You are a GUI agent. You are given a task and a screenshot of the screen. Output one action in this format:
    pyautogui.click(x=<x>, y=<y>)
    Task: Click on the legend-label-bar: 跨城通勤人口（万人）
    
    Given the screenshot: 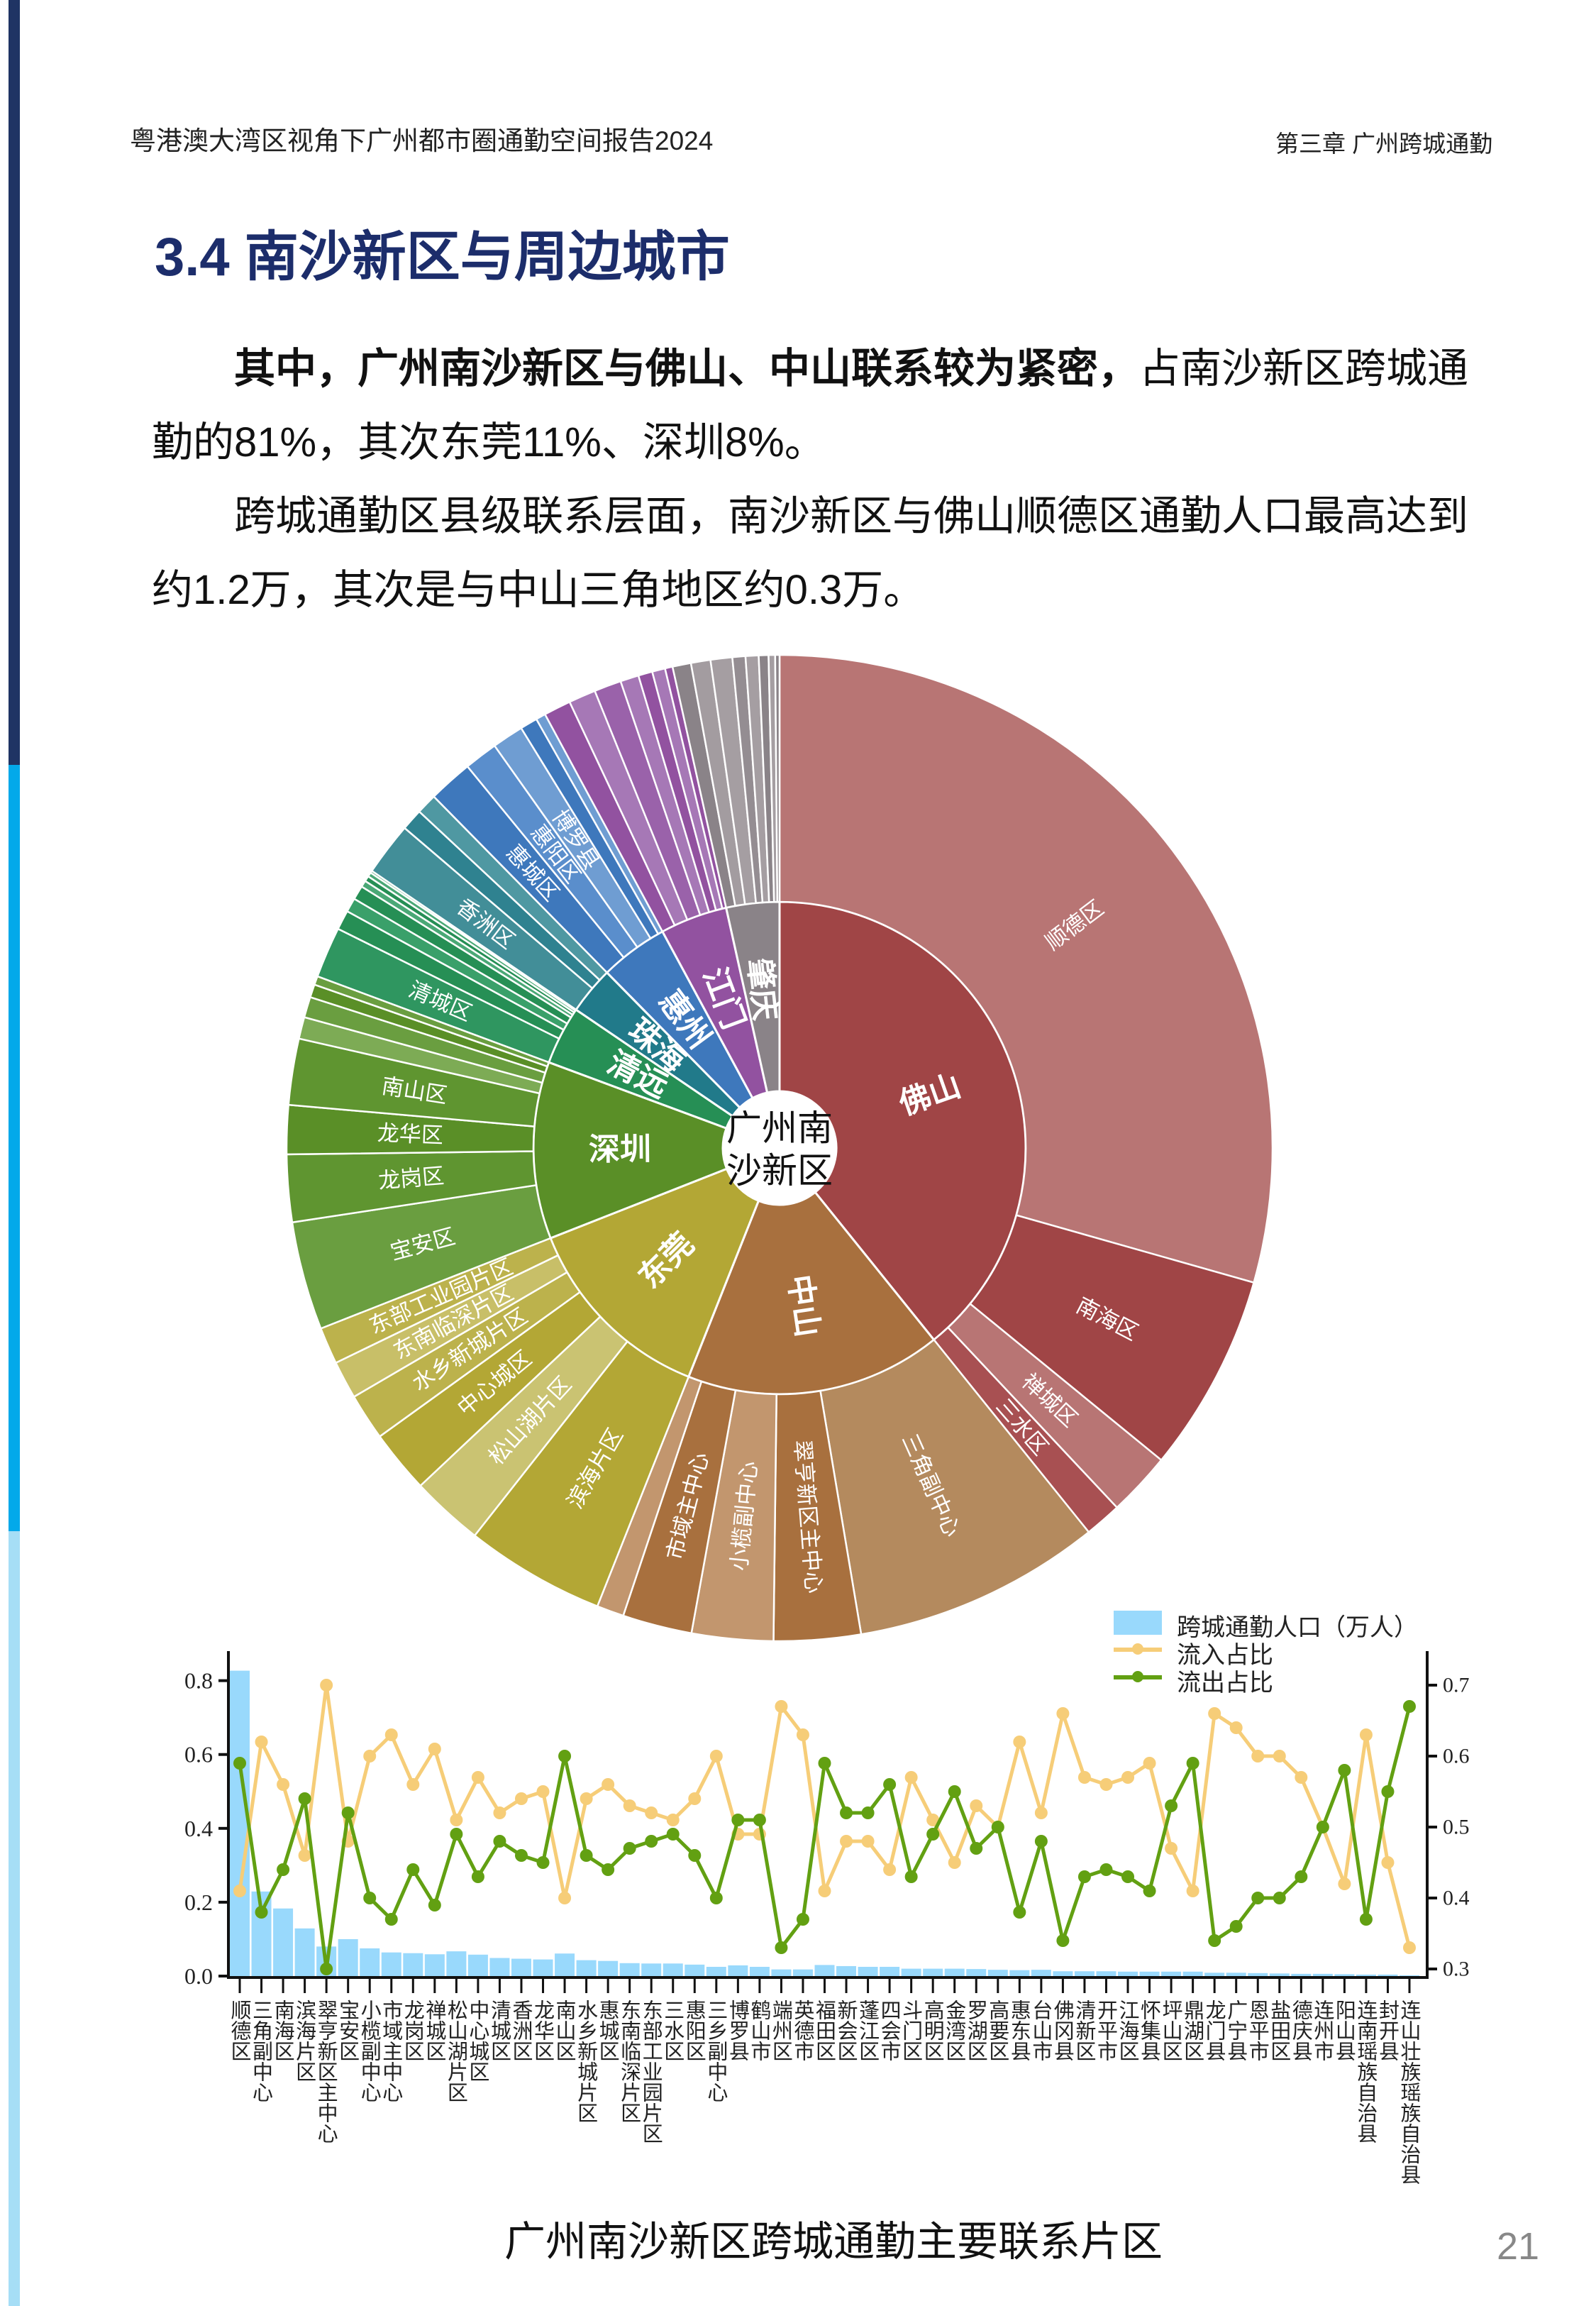 What is the action you would take?
    pyautogui.click(x=1298, y=1628)
    